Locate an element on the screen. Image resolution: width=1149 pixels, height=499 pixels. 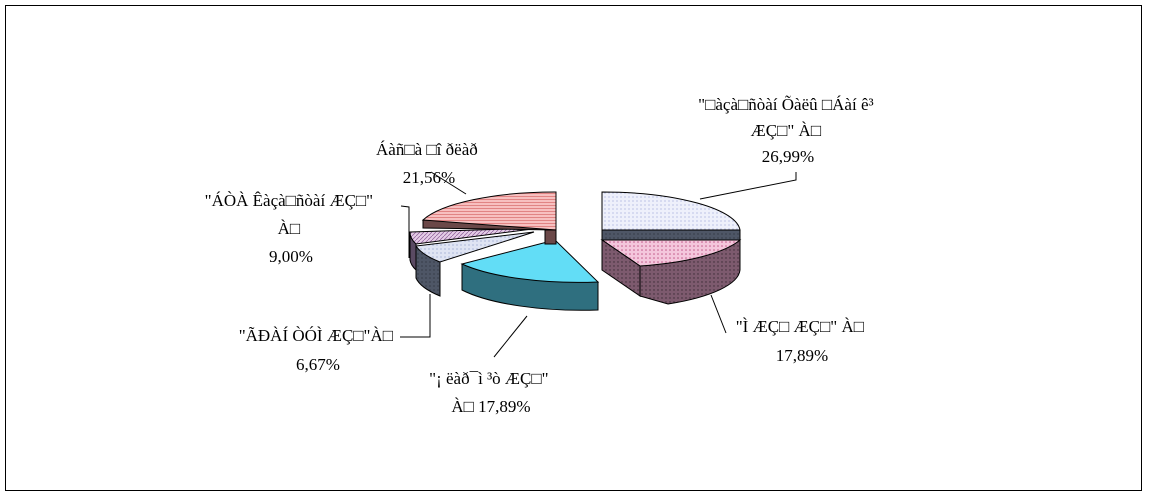
slice-6-label: Áàñ□à □î ðëàð 21,56% is located at coordinates (429, 163).